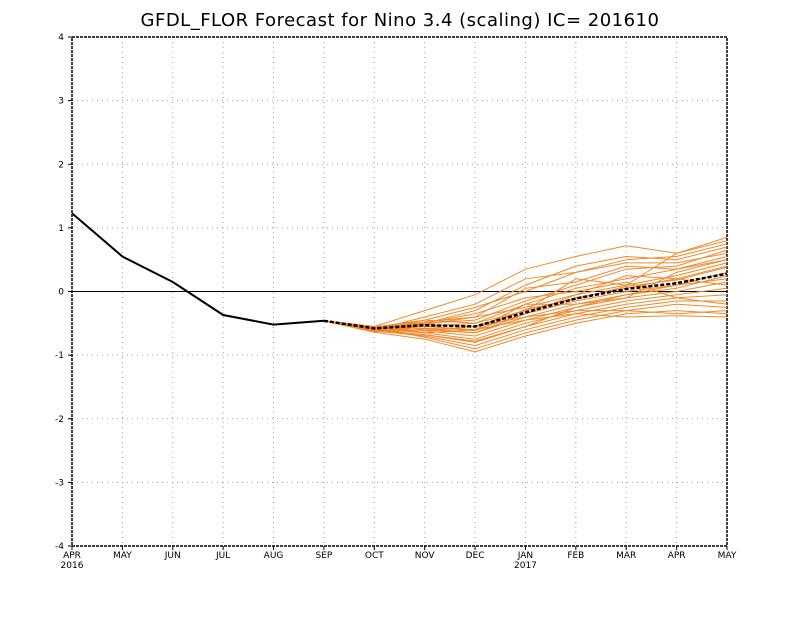 This screenshot has height=618, width=800. Describe the element at coordinates (324, 556) in the screenshot. I see `x-tick-label: SEP` at that location.